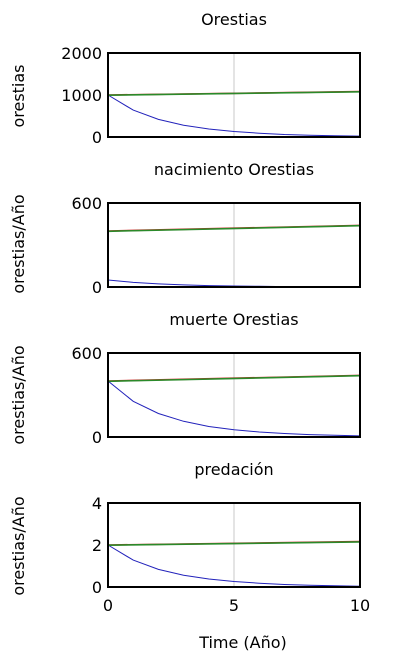  Describe the element at coordinates (242, 642) in the screenshot. I see `x-axis-label: Time (Año)` at that location.